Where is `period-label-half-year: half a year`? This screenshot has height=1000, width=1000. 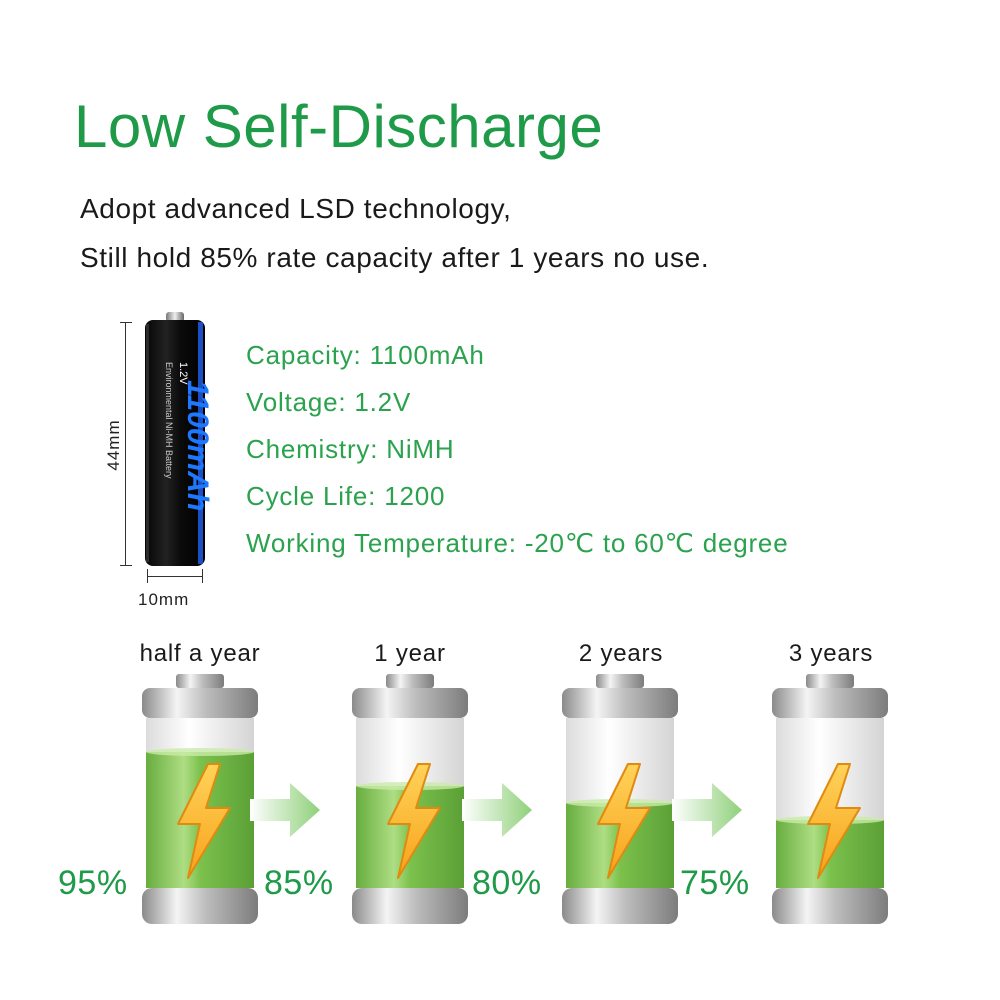
period-label-half-year: half a year is located at coordinates (200, 653).